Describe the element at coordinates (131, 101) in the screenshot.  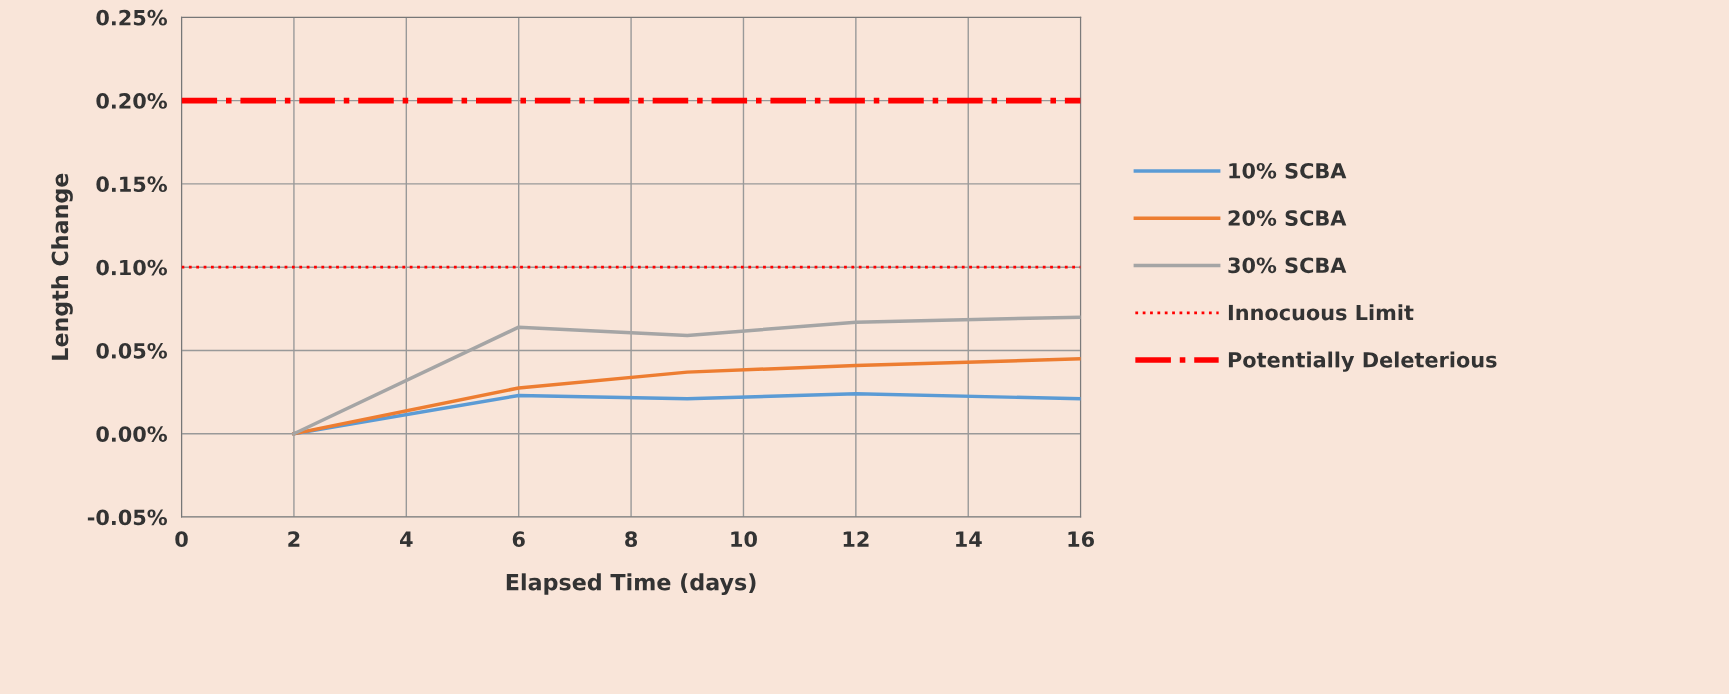
I see `y-tick-label: 0.20%` at that location.